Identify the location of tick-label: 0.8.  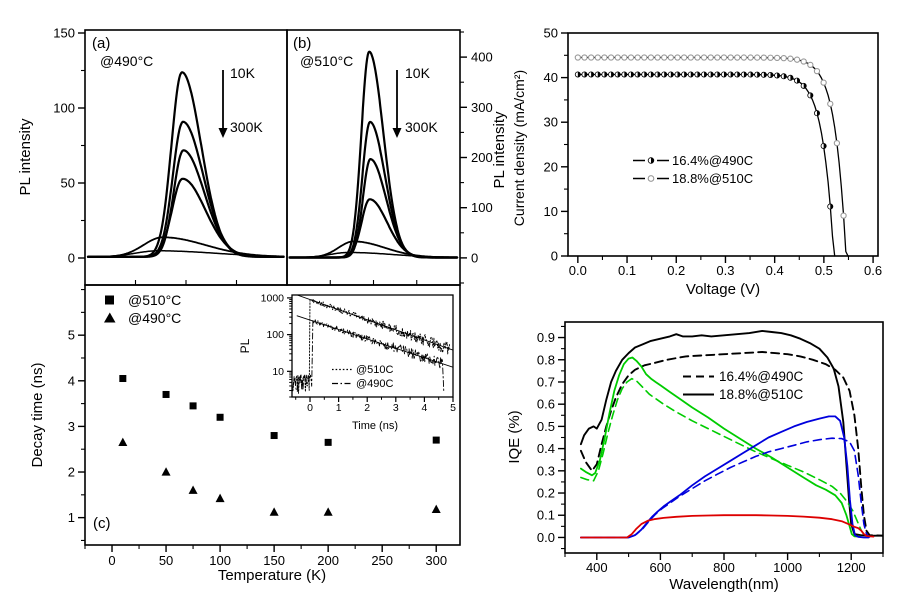
(546, 359).